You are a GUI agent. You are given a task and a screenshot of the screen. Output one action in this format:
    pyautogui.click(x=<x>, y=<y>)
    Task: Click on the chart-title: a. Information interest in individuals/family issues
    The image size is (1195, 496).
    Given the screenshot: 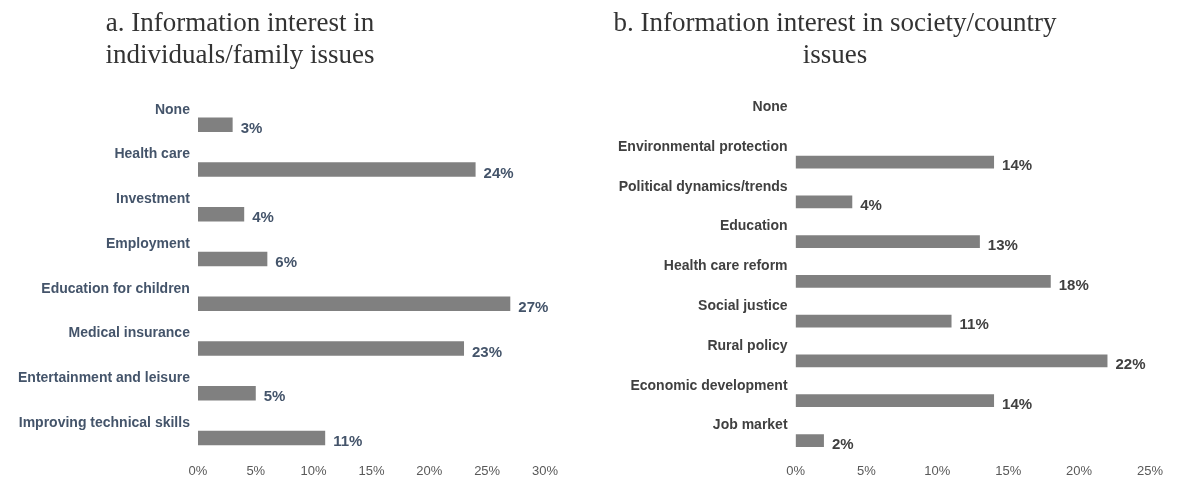 What is the action you would take?
    pyautogui.click(x=240, y=38)
    